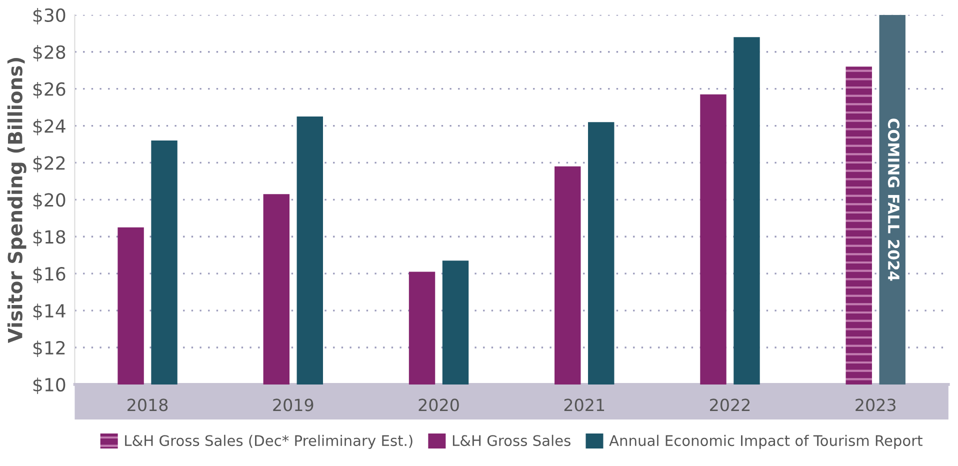  I want to click on y-tick-label: $14, so click(49, 312).